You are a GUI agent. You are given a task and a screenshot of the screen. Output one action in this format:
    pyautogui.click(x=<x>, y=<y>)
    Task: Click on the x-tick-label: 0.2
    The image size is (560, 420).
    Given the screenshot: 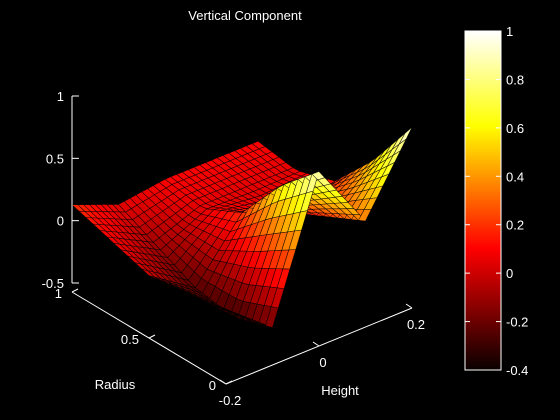 What is the action you would take?
    pyautogui.click(x=416, y=324)
    